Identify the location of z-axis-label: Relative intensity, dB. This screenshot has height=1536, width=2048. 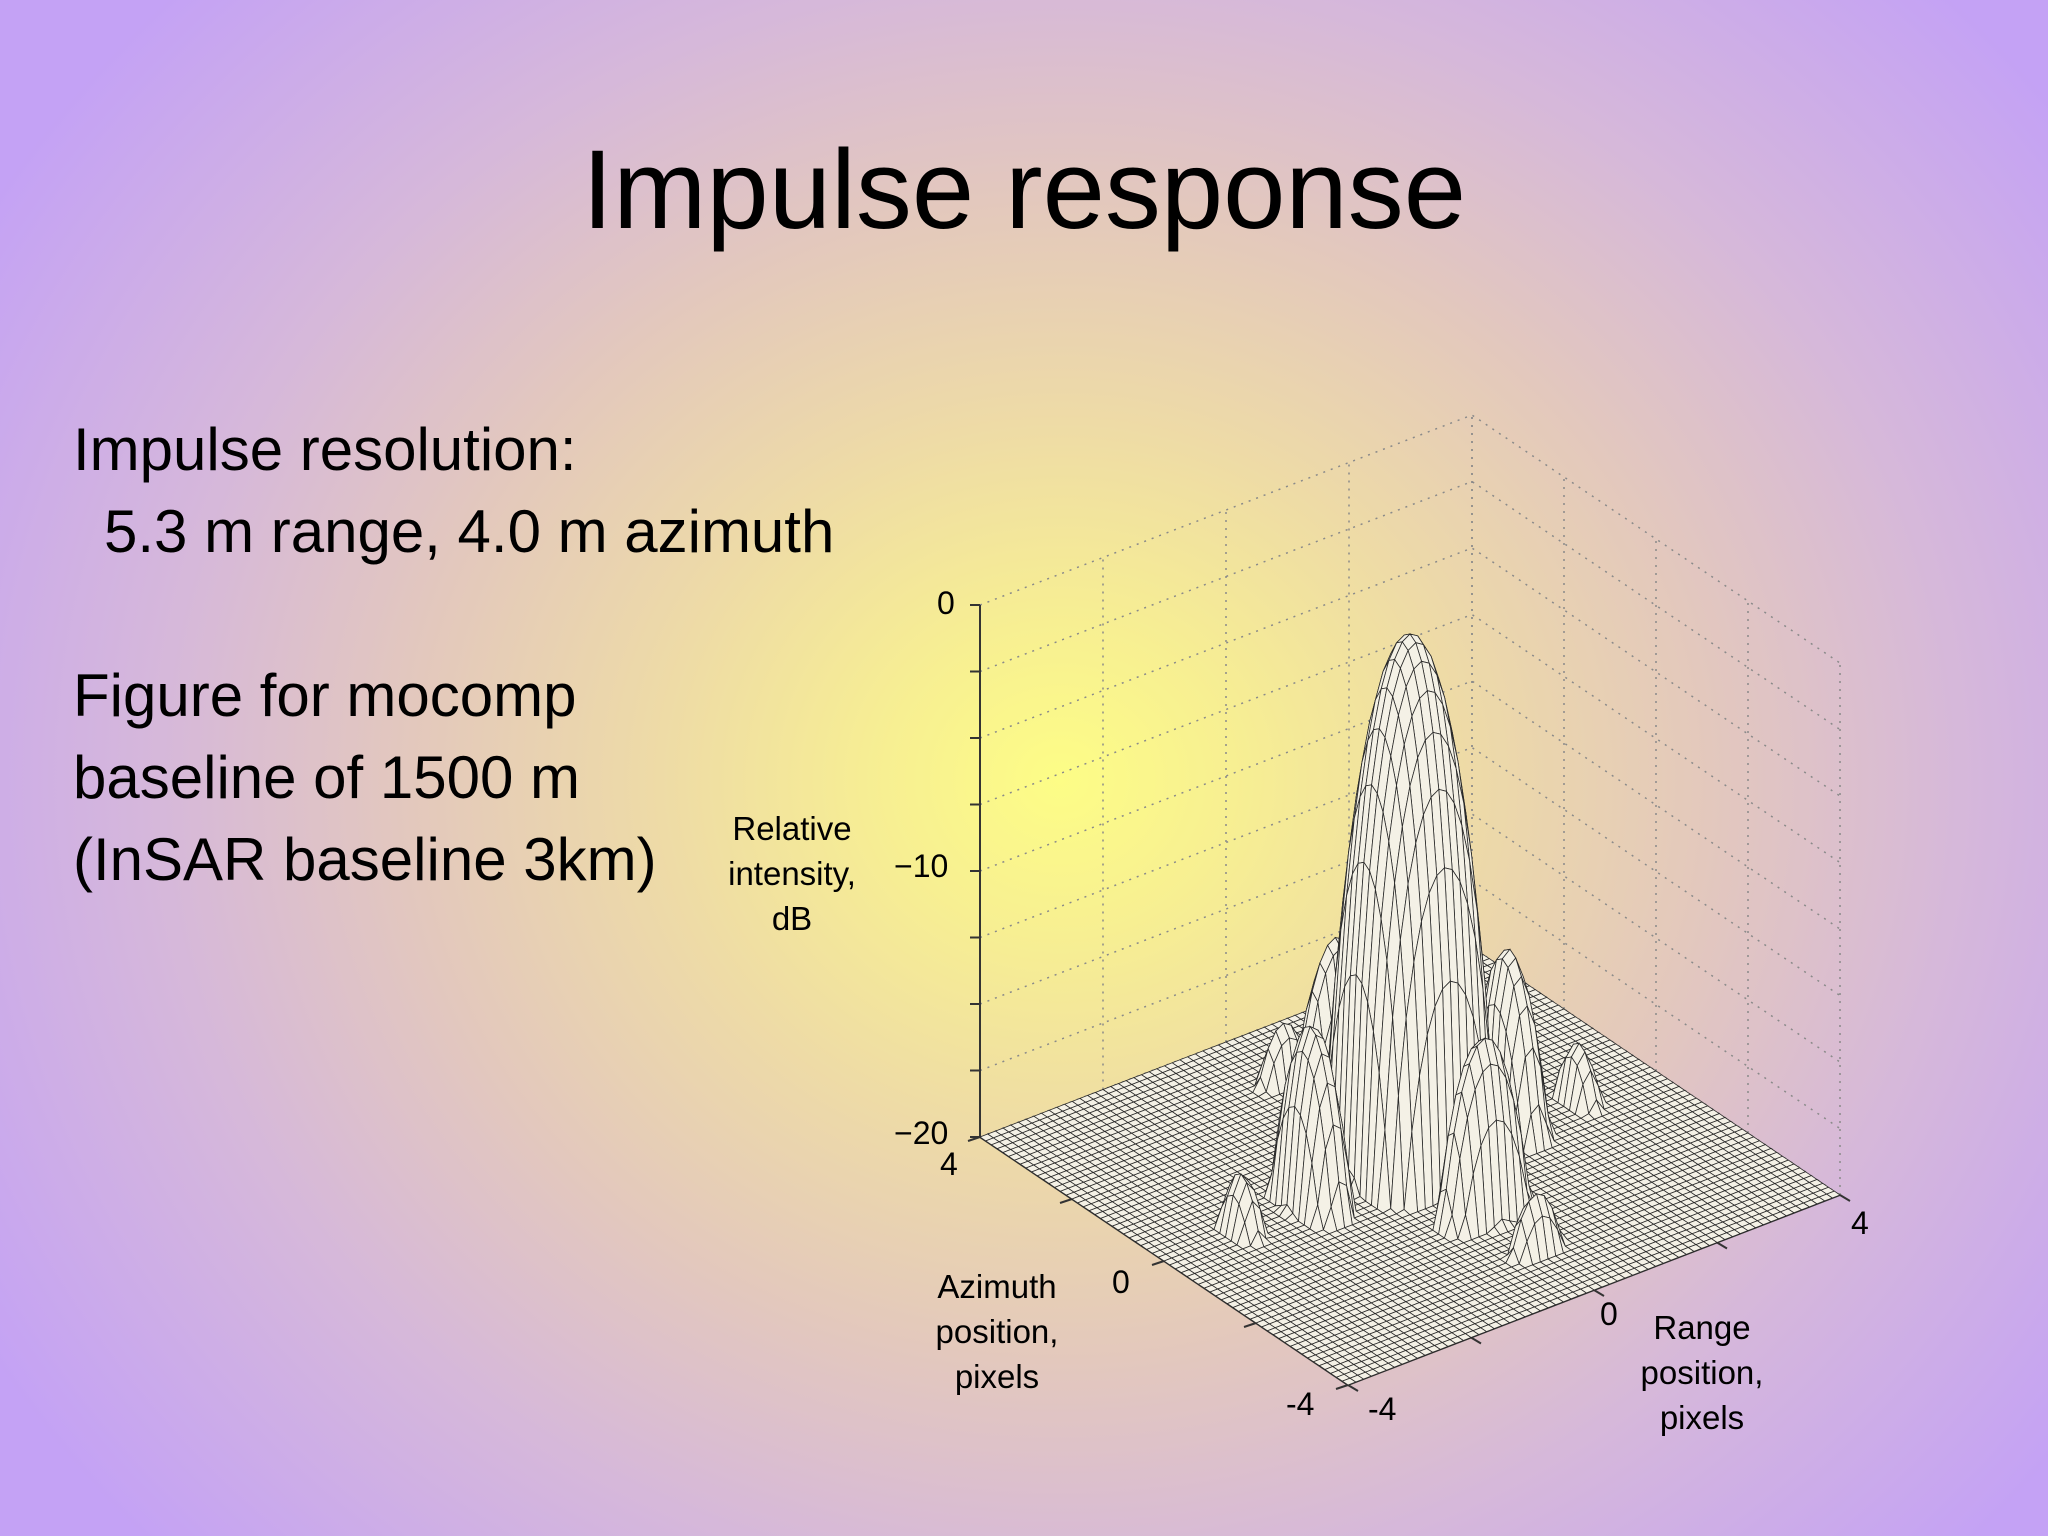
(792, 873).